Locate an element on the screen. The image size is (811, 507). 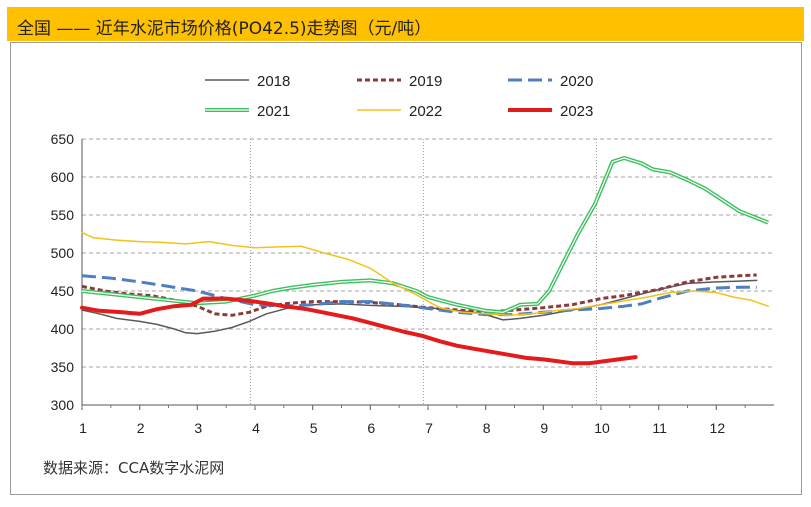
legend-label-2019: 2019 is located at coordinates (425, 81).